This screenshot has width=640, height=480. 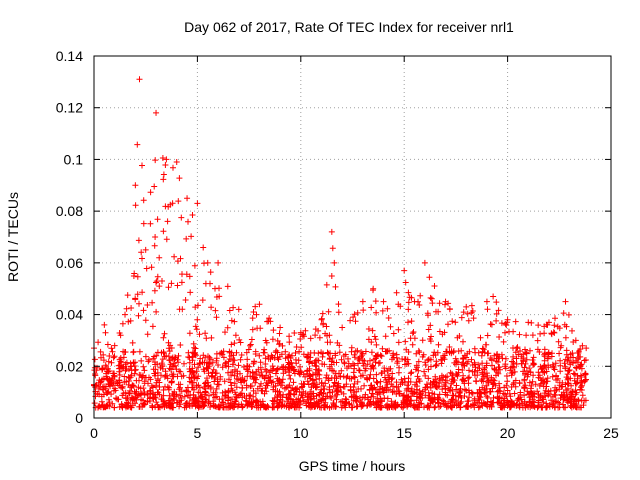 I want to click on y-tick-label: 0.02, so click(x=69, y=366).